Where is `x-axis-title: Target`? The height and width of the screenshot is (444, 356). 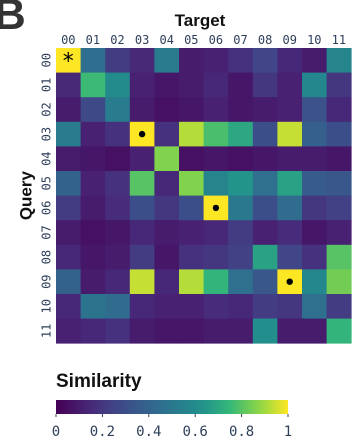
x-axis-title: Target is located at coordinates (200, 20).